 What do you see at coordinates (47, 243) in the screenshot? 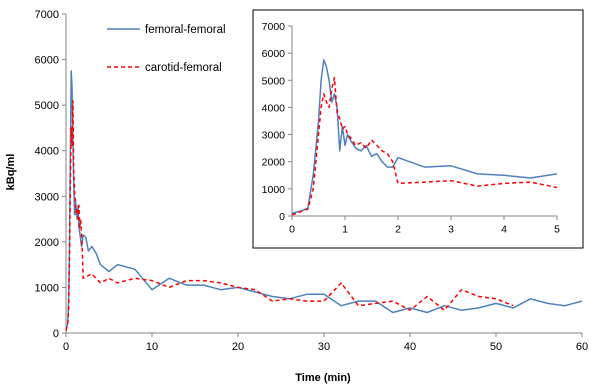
I see `main-y-tick-label: 2000` at bounding box center [47, 243].